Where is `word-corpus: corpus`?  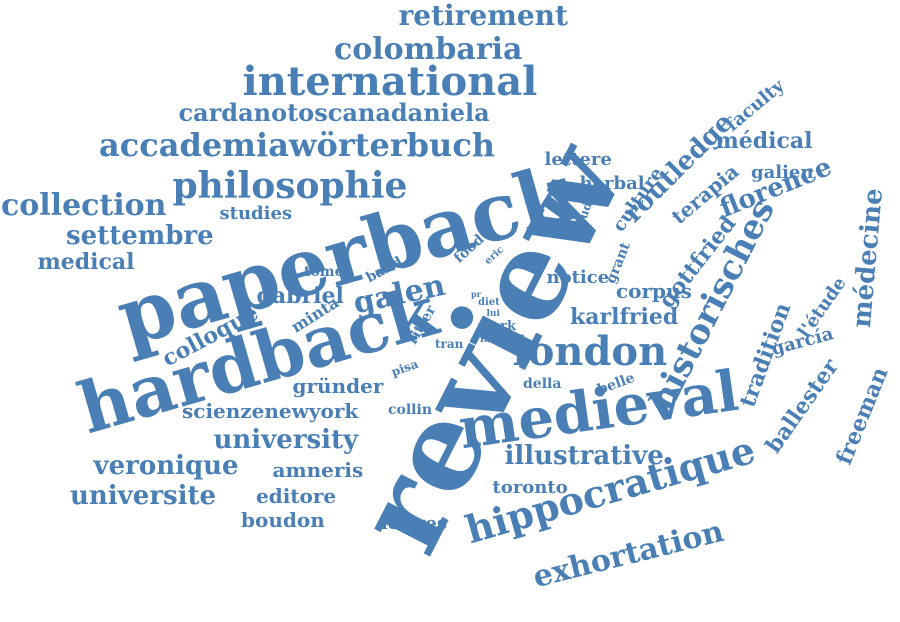 word-corpus: corpus is located at coordinates (654, 291).